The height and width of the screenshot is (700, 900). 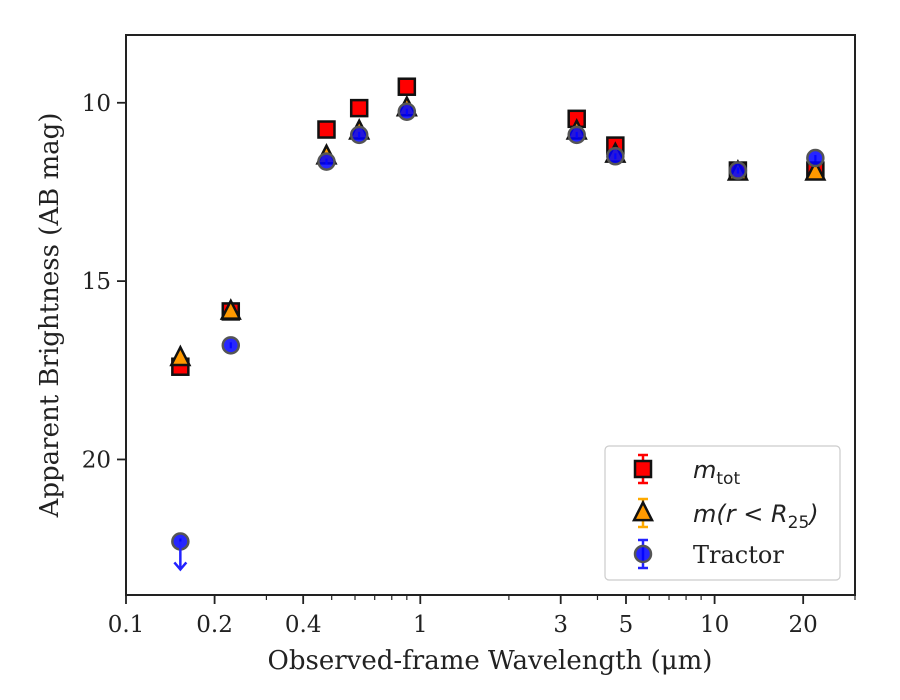 What do you see at coordinates (490, 661) in the screenshot?
I see `x-axis-label: Observed-frame Wavelength (μm)` at bounding box center [490, 661].